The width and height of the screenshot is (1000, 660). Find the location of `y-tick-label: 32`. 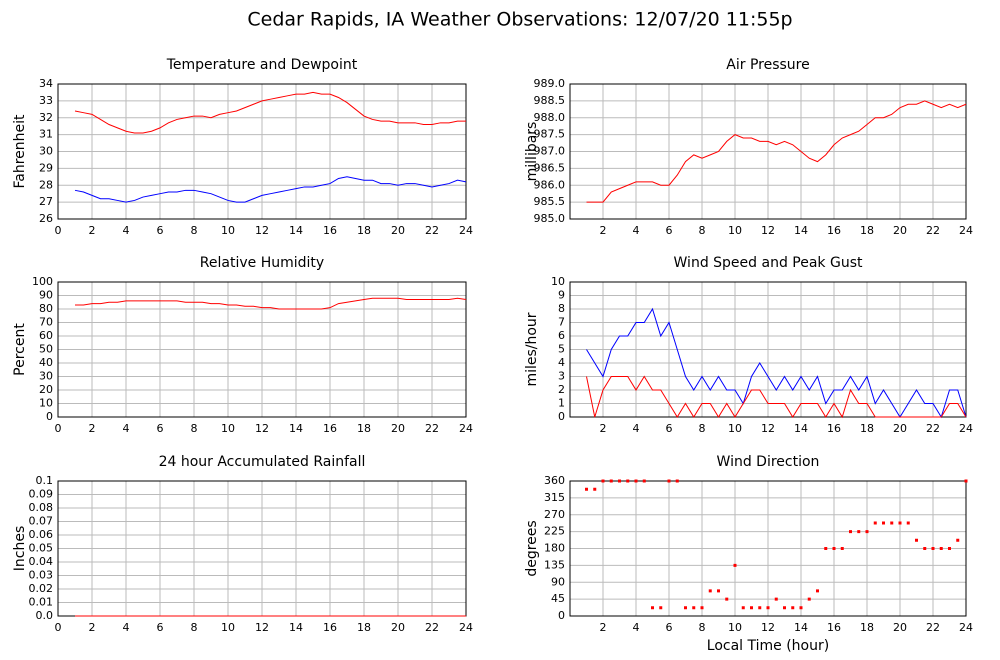

y-tick-label: 32 is located at coordinates (46, 117).